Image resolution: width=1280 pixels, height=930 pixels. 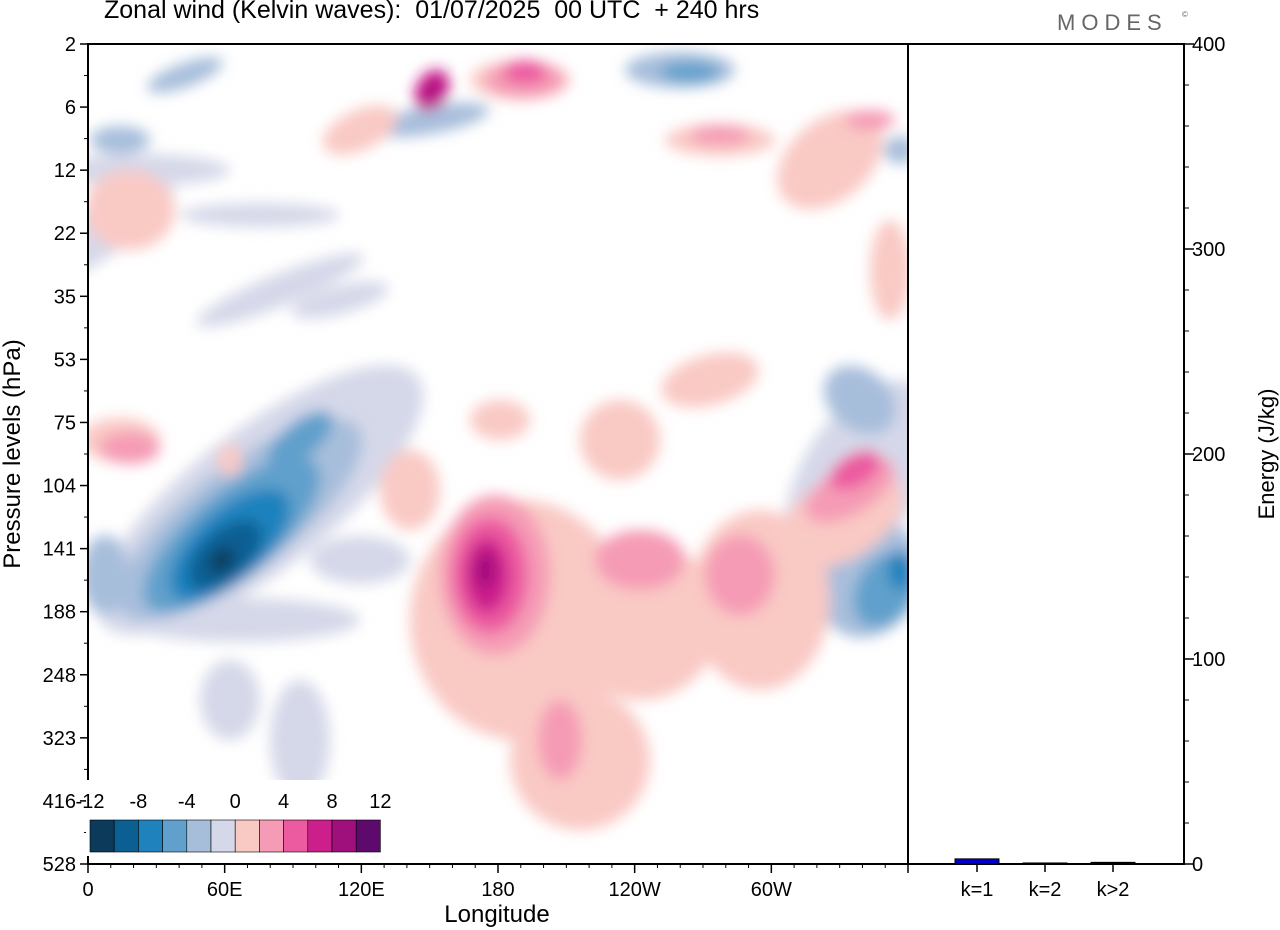 What do you see at coordinates (496, 914) in the screenshot?
I see `x-axis-label: Longitude` at bounding box center [496, 914].